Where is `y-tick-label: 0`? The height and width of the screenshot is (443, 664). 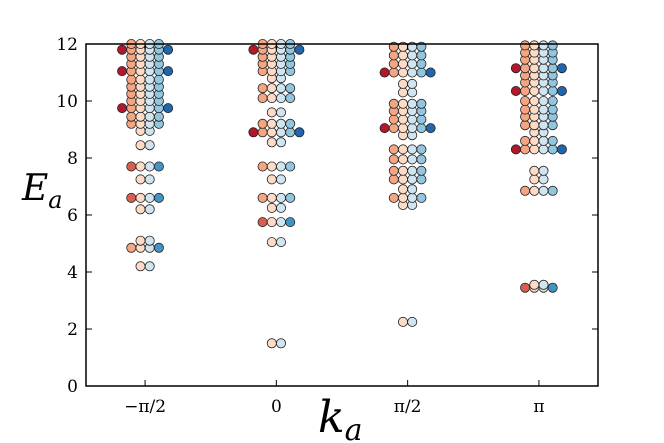
y-tick-label: 0 is located at coordinates (72, 387).